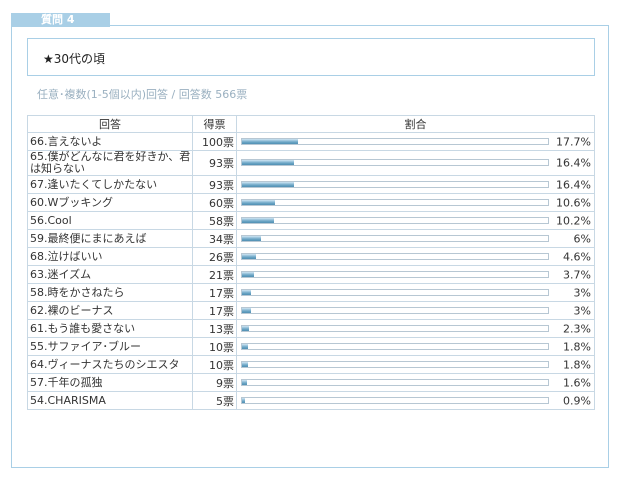 This screenshot has height=482, width=624. I want to click on ratio-cell: 3.7%, so click(415, 274).